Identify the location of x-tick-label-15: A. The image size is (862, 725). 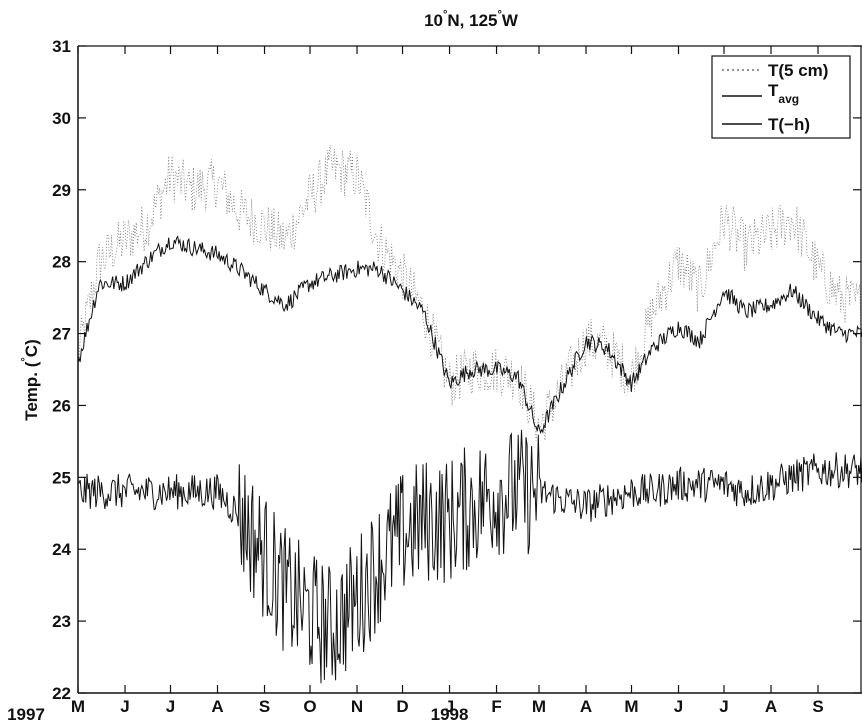
(771, 706).